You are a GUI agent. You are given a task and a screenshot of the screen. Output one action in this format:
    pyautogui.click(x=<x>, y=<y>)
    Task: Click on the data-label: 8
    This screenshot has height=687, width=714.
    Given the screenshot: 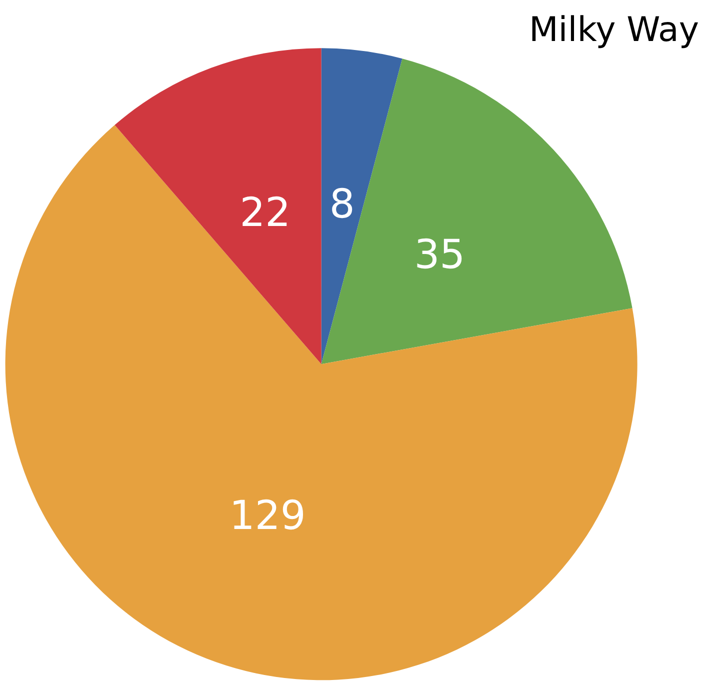 What is the action you would take?
    pyautogui.click(x=342, y=204)
    